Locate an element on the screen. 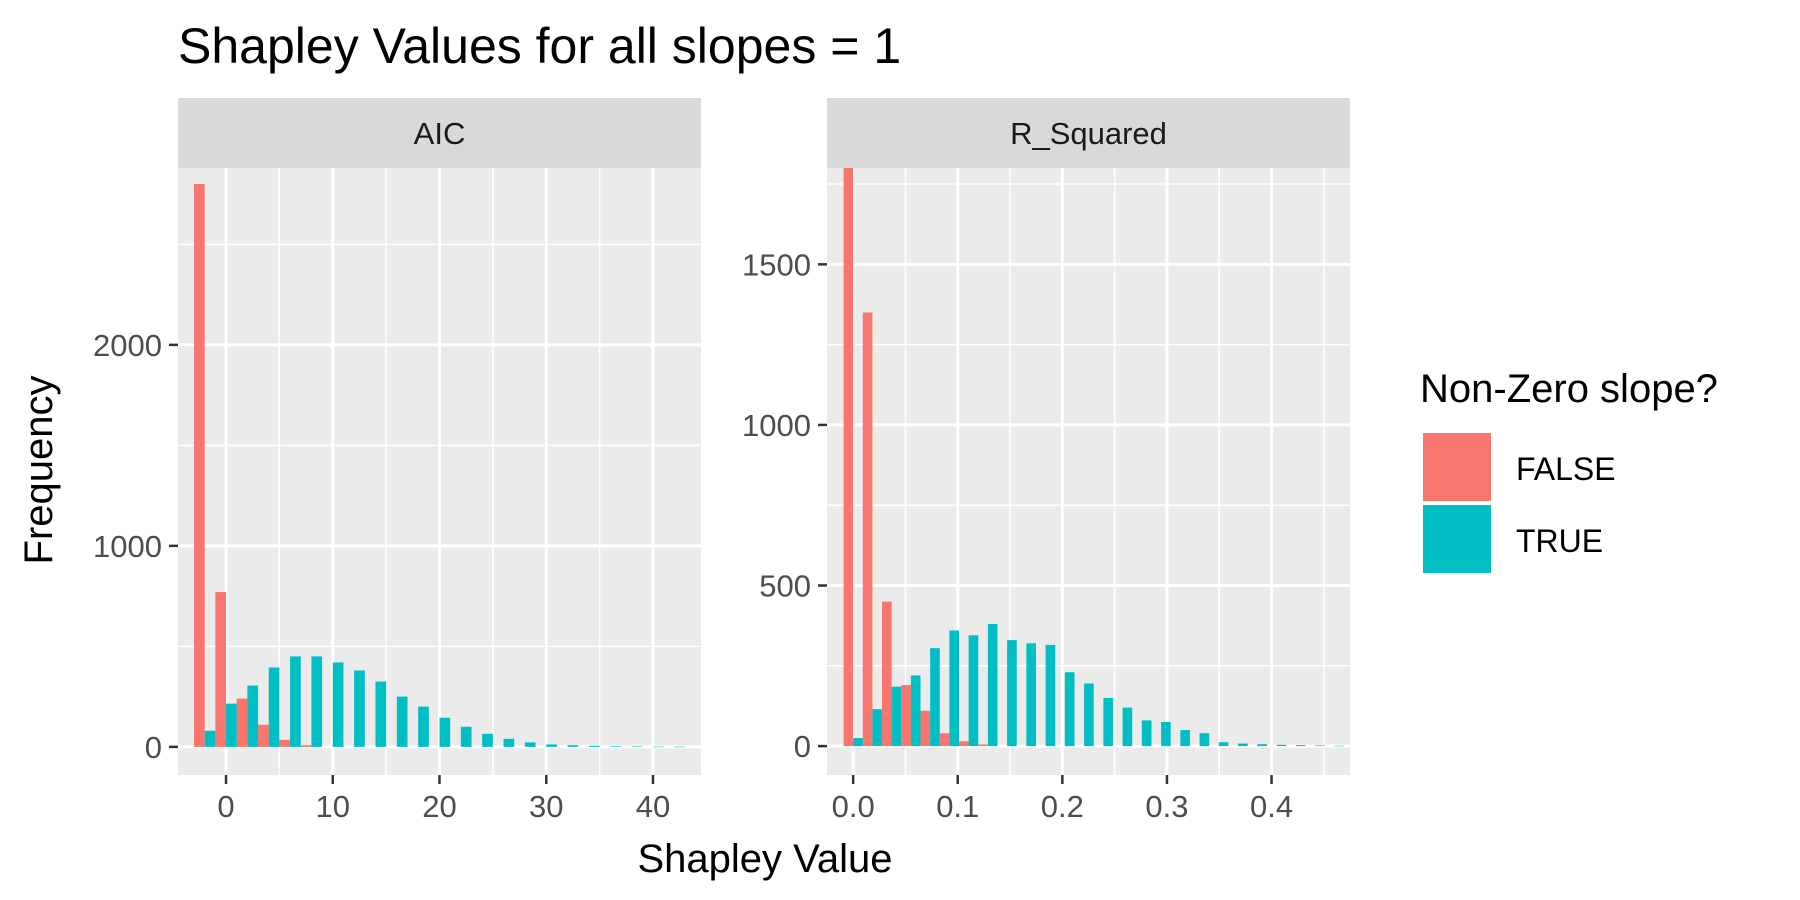 This screenshot has height=900, width=1800. legend-title: Non-Zero slope? is located at coordinates (1569, 389).